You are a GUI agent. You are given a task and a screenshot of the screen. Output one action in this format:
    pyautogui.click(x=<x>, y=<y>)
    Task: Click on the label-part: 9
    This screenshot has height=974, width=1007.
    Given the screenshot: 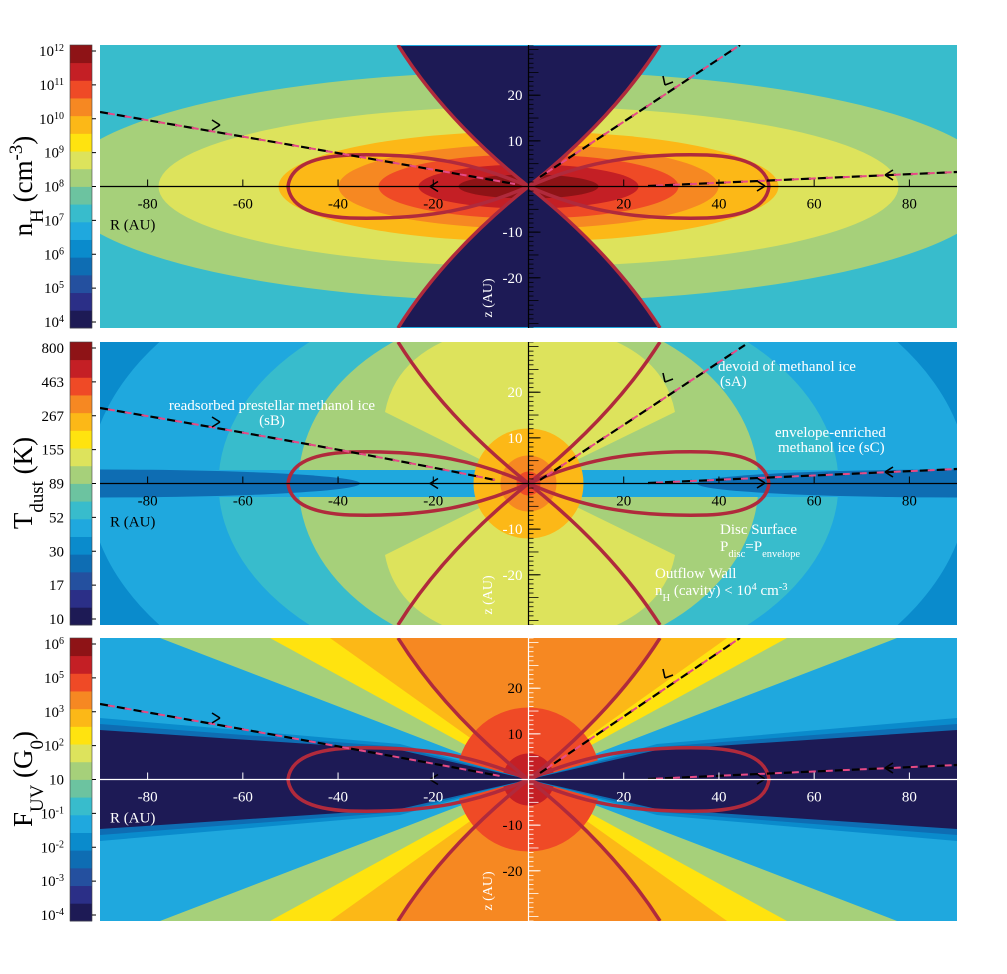 What is the action you would take?
    pyautogui.click(x=61, y=149)
    